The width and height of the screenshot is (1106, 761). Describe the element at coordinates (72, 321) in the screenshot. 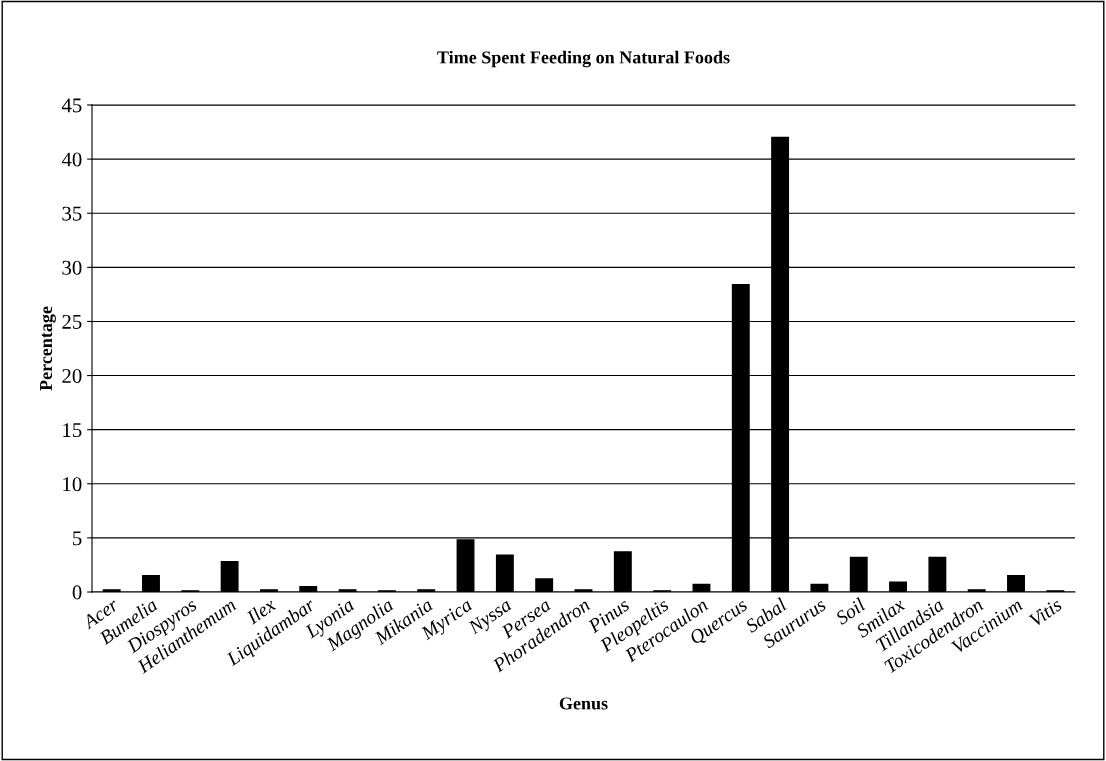

I see `y-tick-label: 25` at that location.